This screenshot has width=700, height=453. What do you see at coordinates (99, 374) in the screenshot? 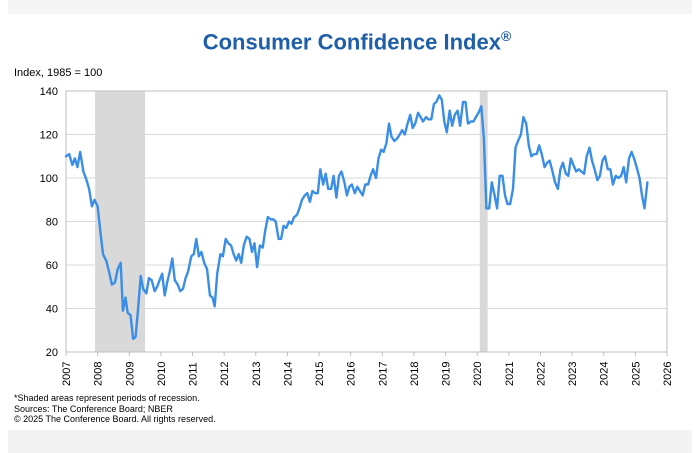
I see `x-tick-2008: 2008` at bounding box center [99, 374].